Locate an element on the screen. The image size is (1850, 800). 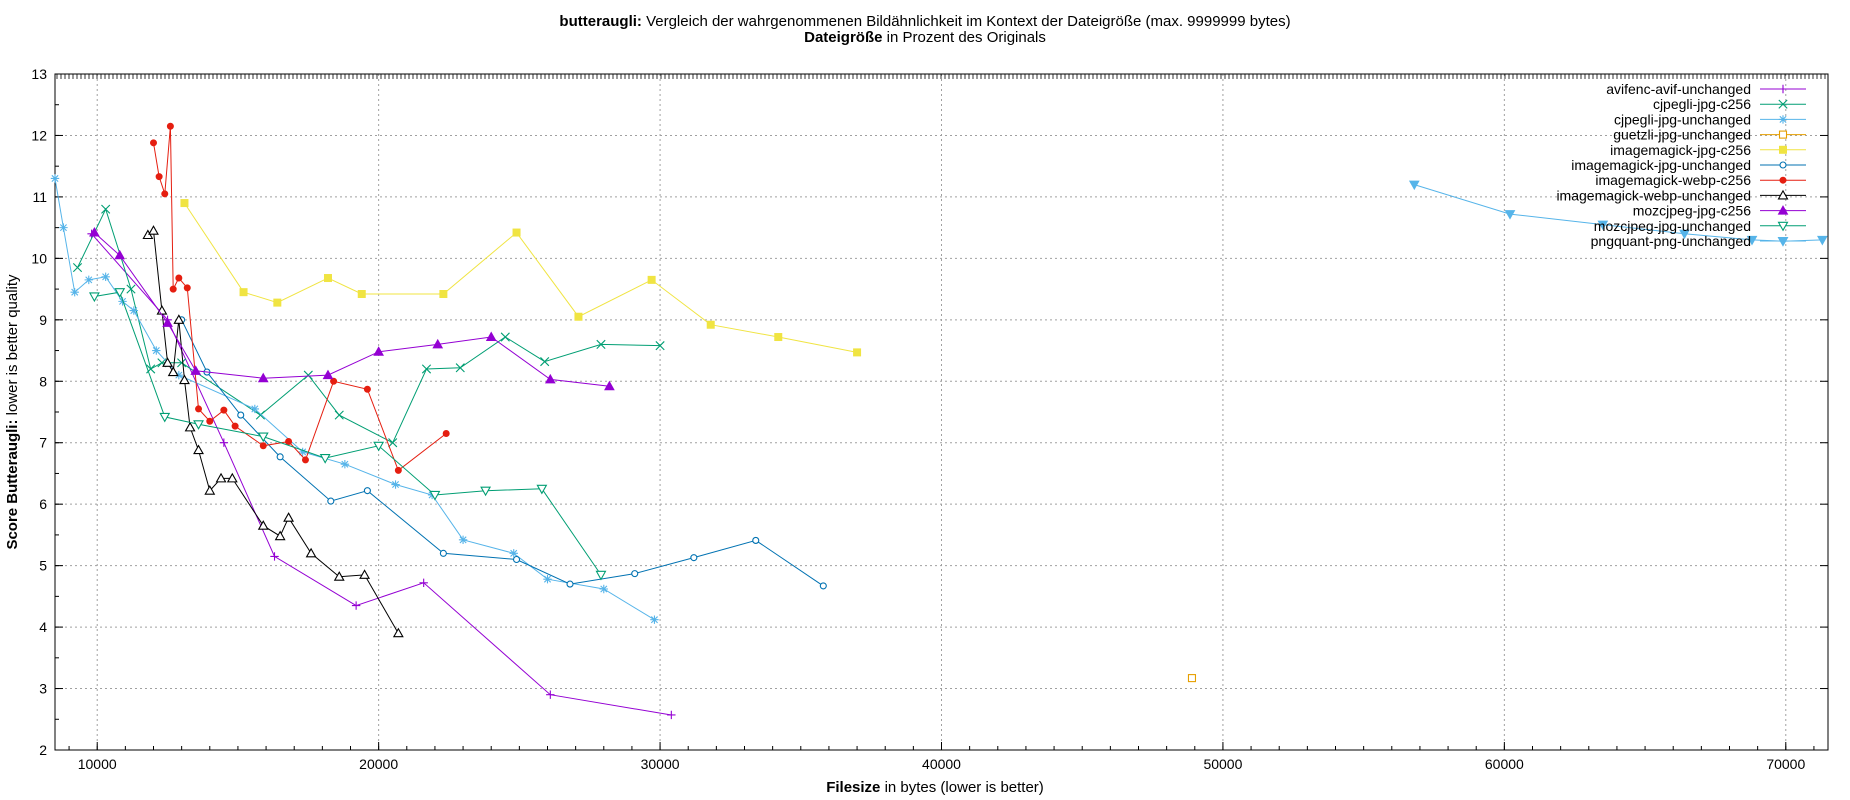
chart-subtitle-bold: Dateigröße is located at coordinates (843, 37).